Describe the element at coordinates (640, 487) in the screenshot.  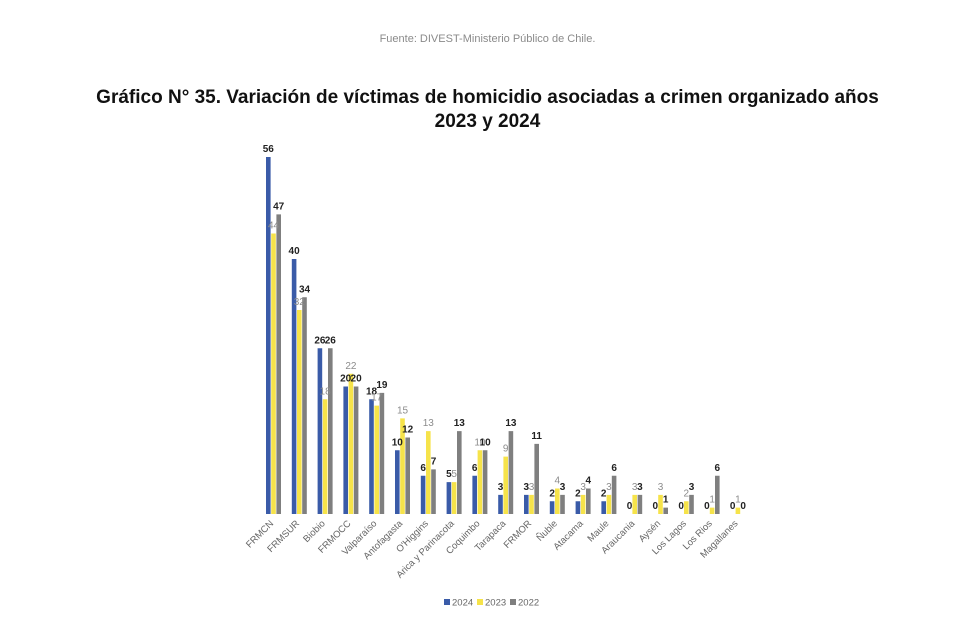
I see `data-label-2022-14: 3` at that location.